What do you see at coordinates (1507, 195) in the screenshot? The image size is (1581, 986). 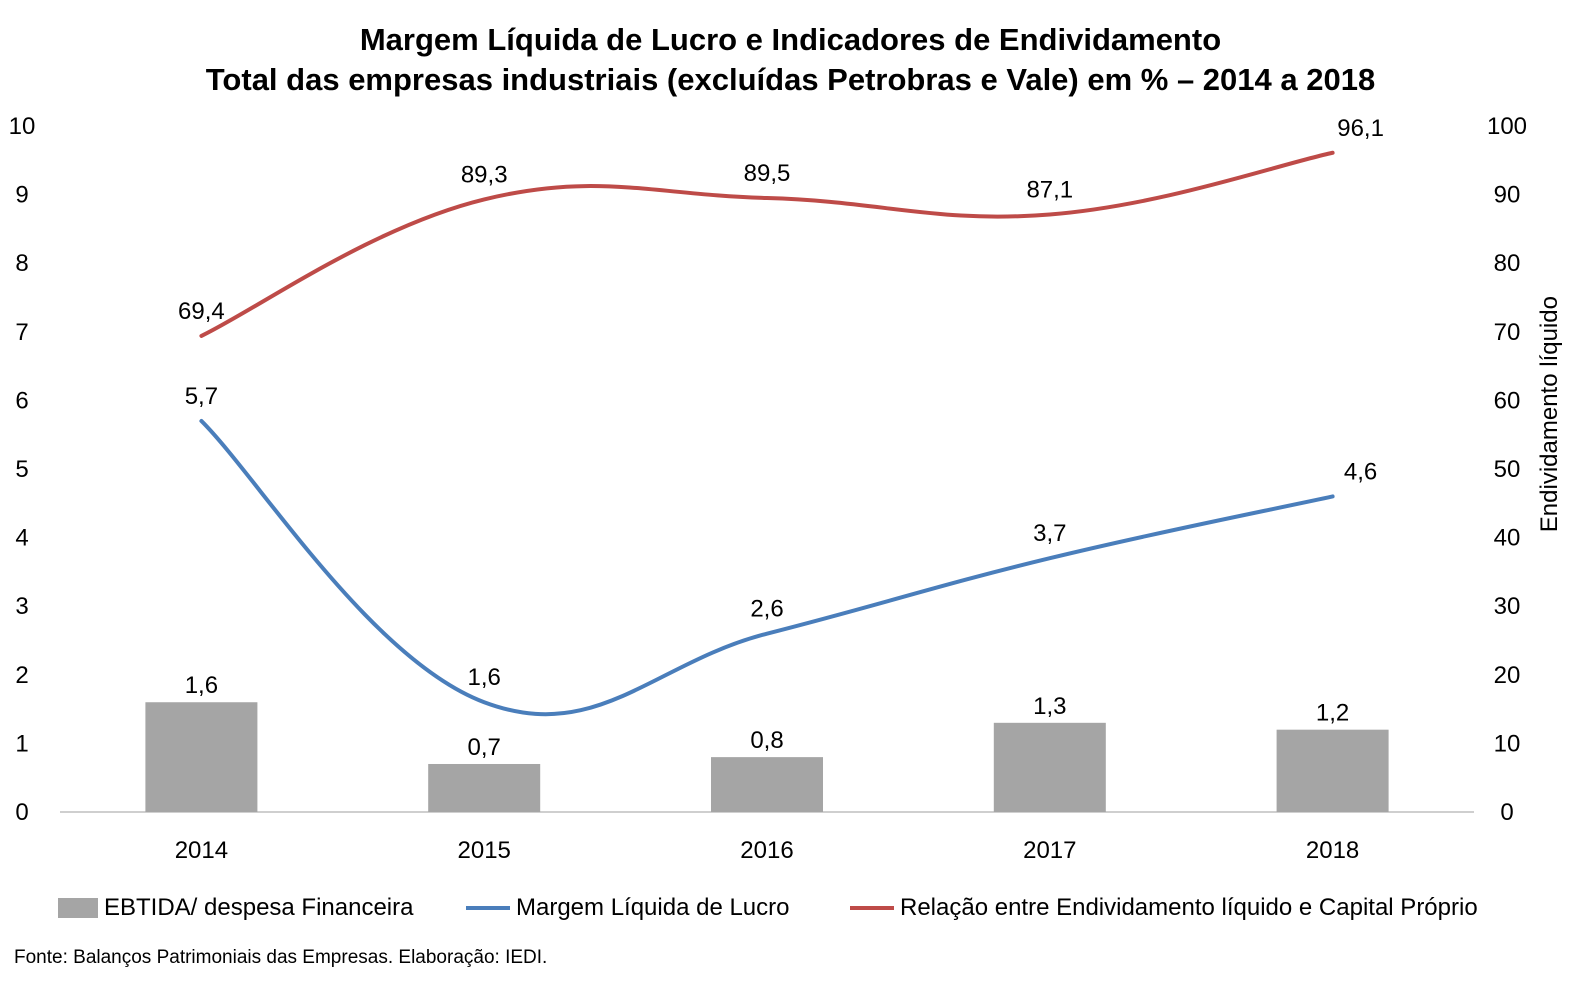 I see `y-right-tick-label: 90` at bounding box center [1507, 195].